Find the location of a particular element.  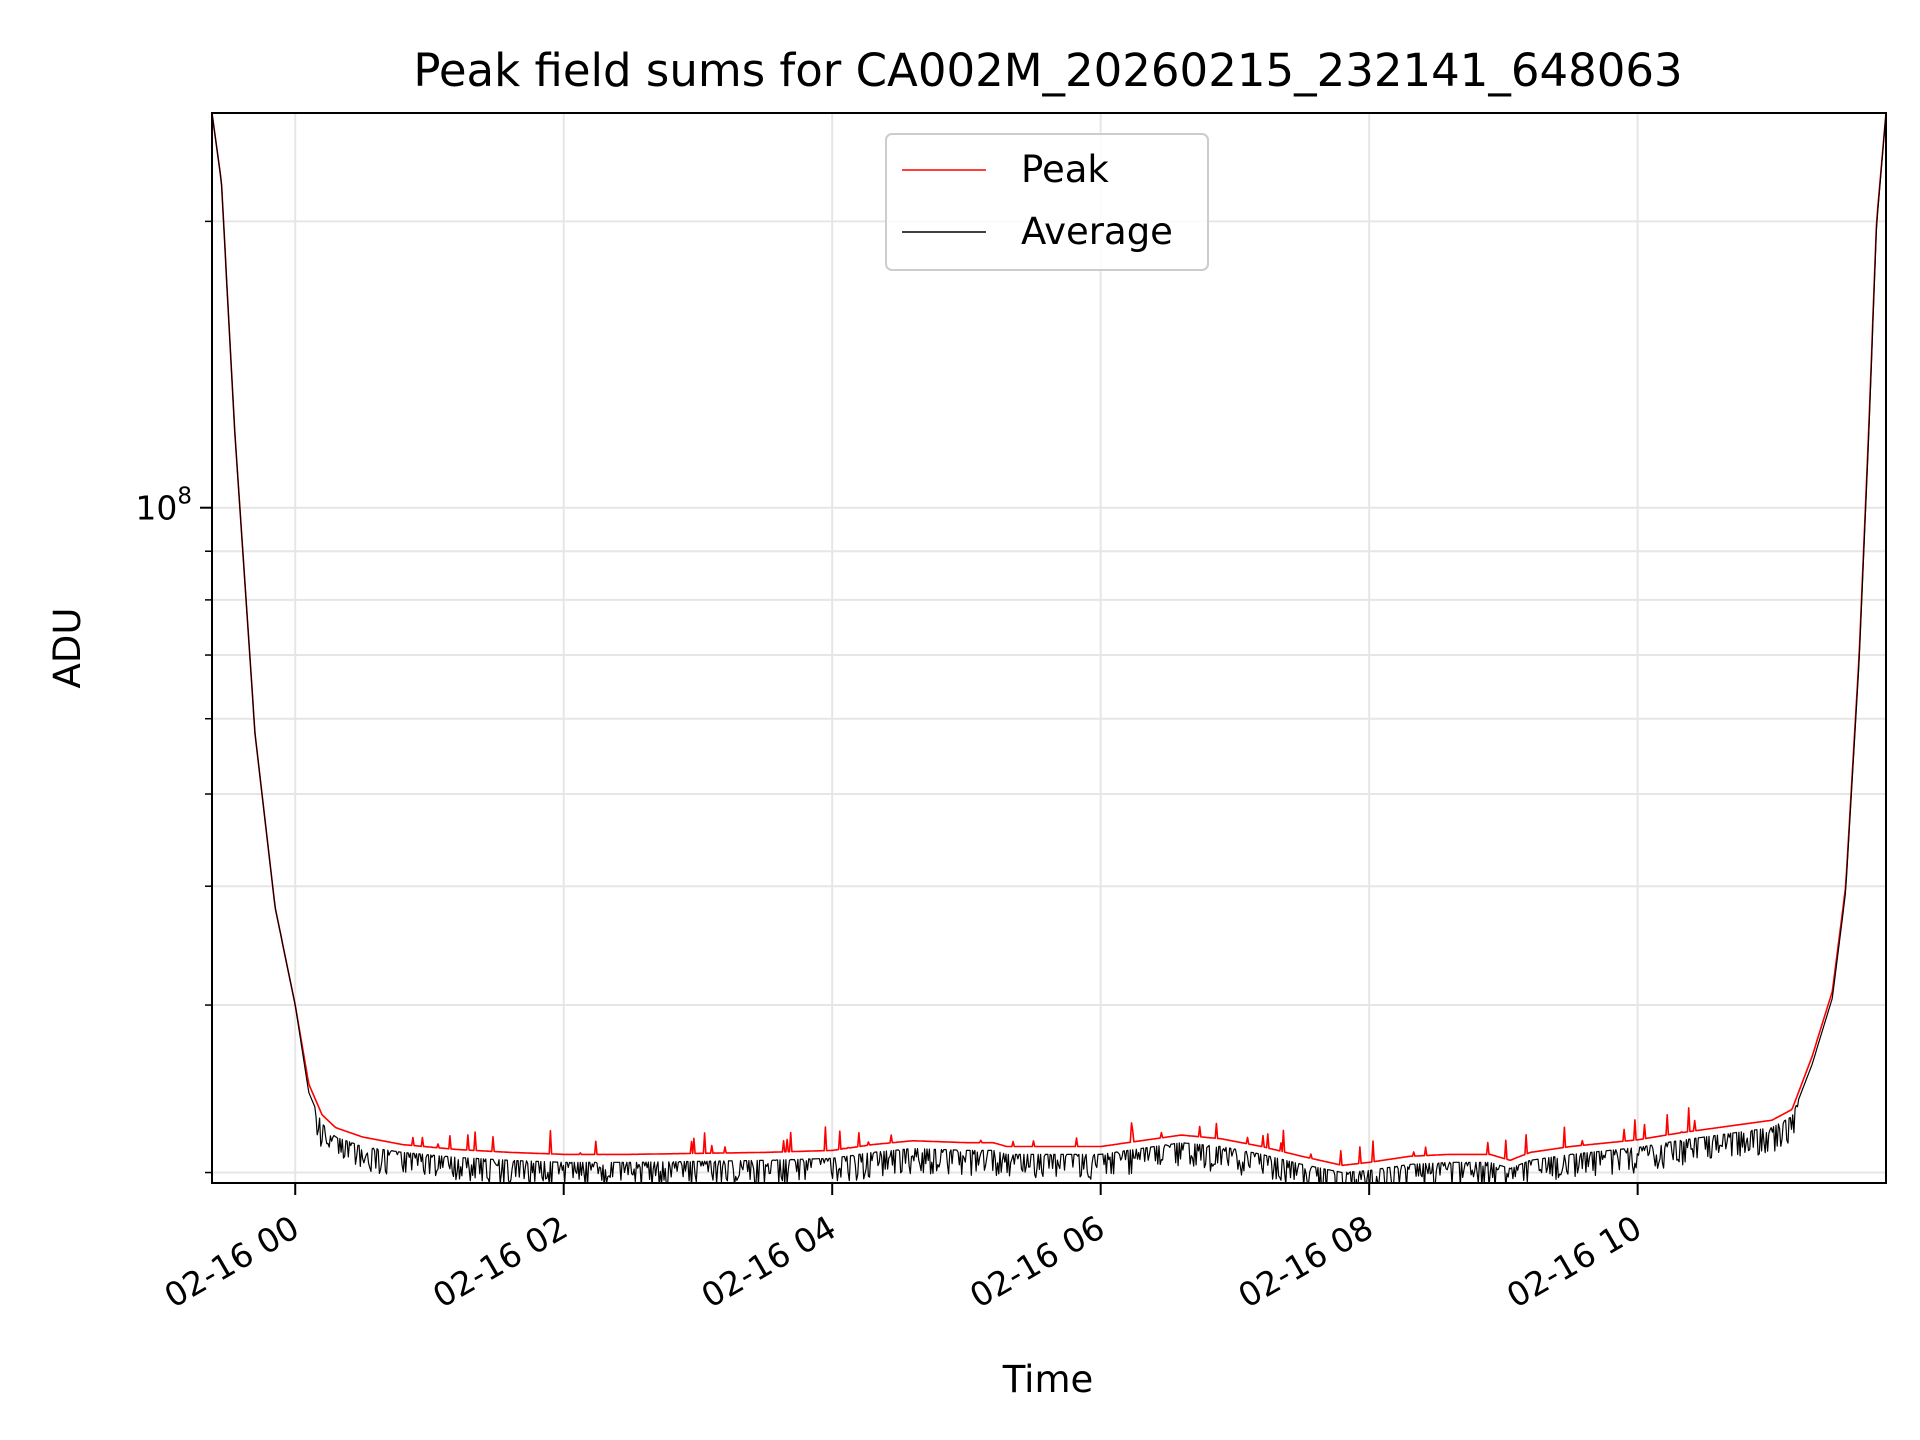

legend: Peak Average is located at coordinates (1047, 202).